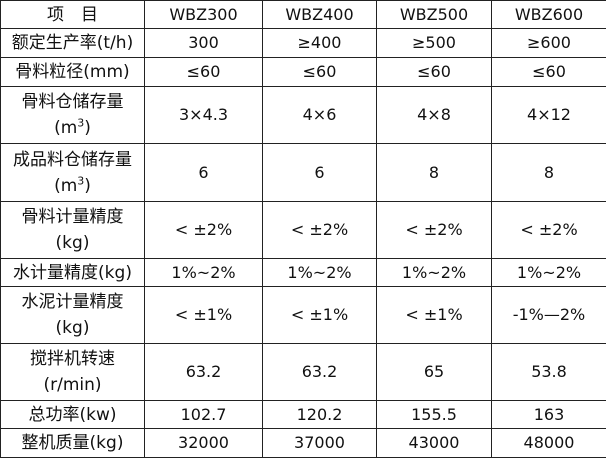 This screenshot has height=458, width=606. I want to click on label-text: 搅拌机转速, so click(72, 359).